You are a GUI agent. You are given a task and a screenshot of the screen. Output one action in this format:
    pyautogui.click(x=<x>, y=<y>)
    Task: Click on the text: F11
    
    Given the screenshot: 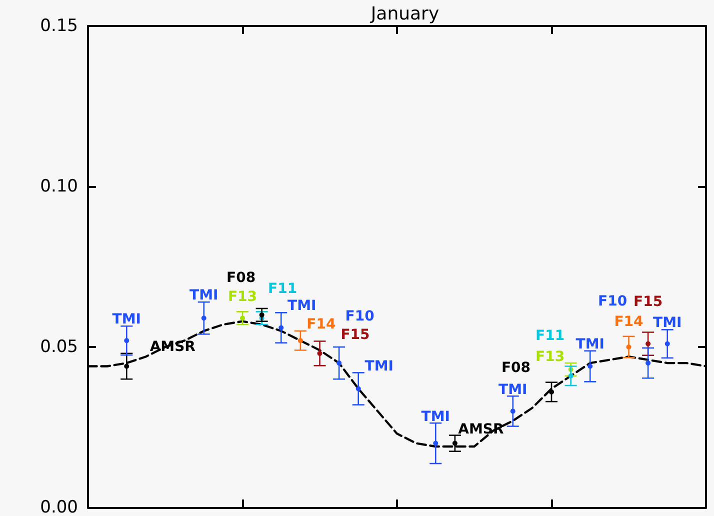 What is the action you would take?
    pyautogui.click(x=550, y=336)
    